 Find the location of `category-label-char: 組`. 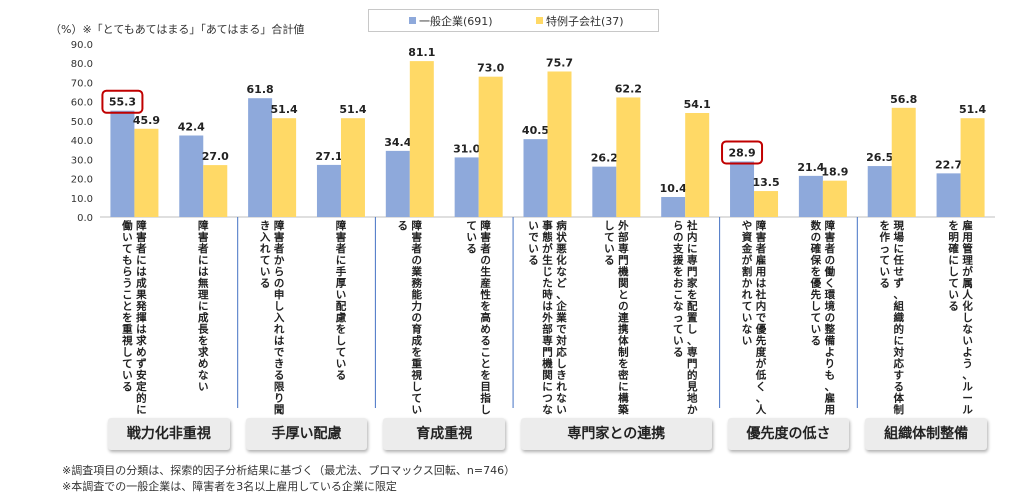

category-label-char: 組 is located at coordinates (898, 306).